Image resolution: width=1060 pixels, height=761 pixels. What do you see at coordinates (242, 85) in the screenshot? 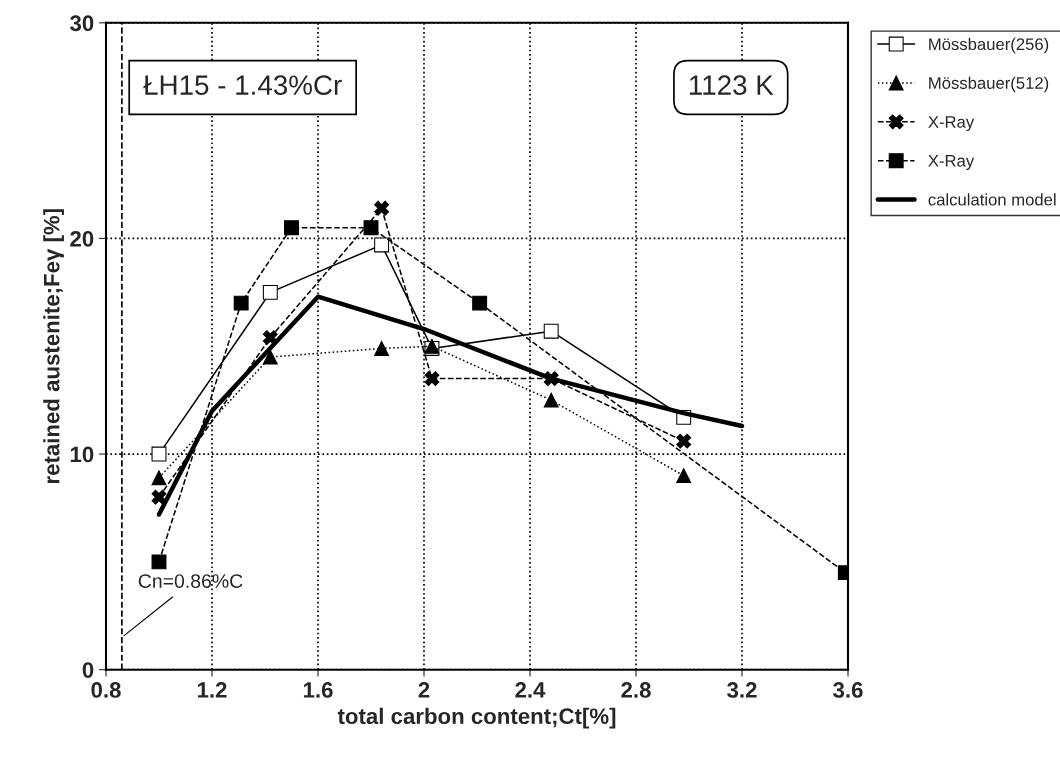
I see `annotation: ŁH15 - 1.43%Cr` at bounding box center [242, 85].